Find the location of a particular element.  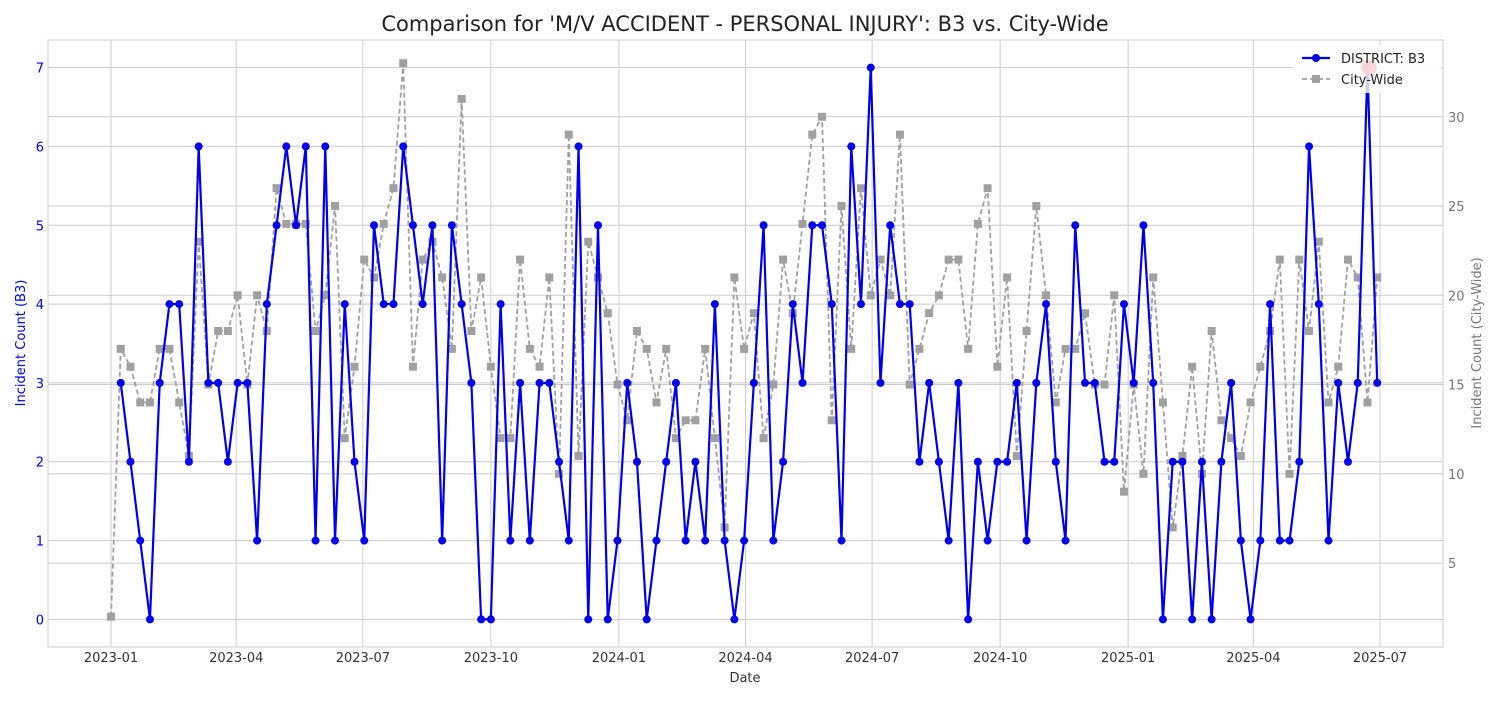

x-tick-label: 2023-01 is located at coordinates (111, 658).